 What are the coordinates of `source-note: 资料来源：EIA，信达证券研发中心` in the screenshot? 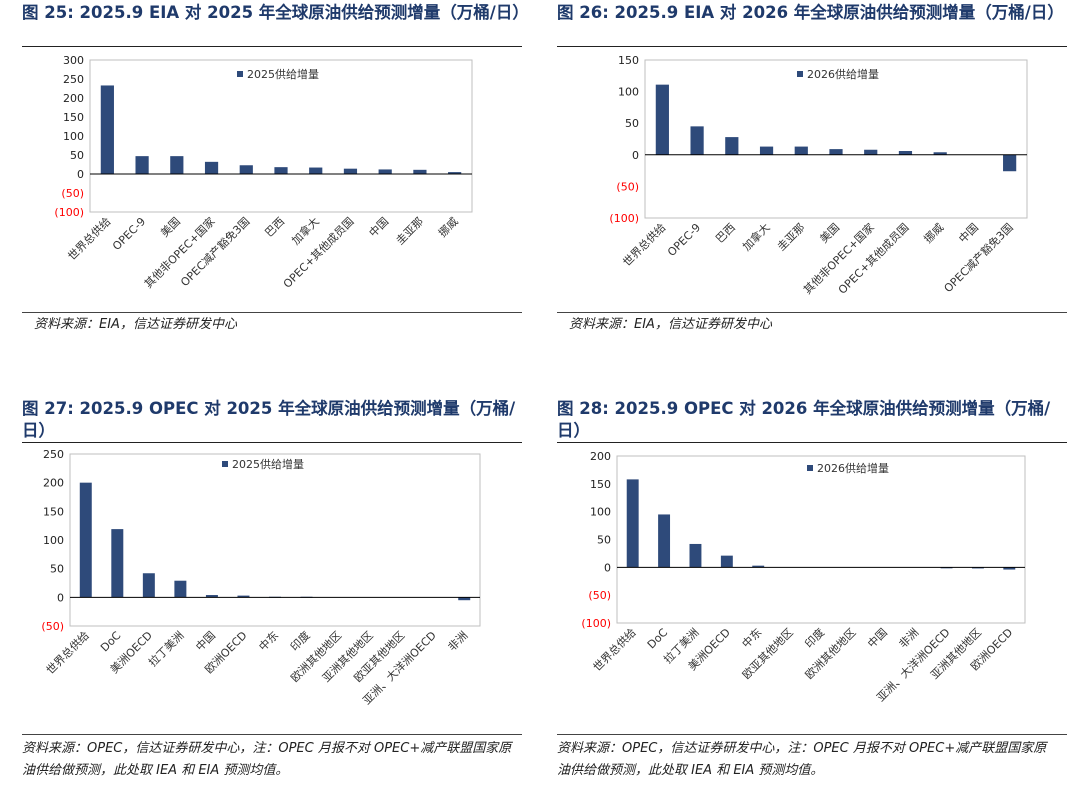 It's located at (670, 324).